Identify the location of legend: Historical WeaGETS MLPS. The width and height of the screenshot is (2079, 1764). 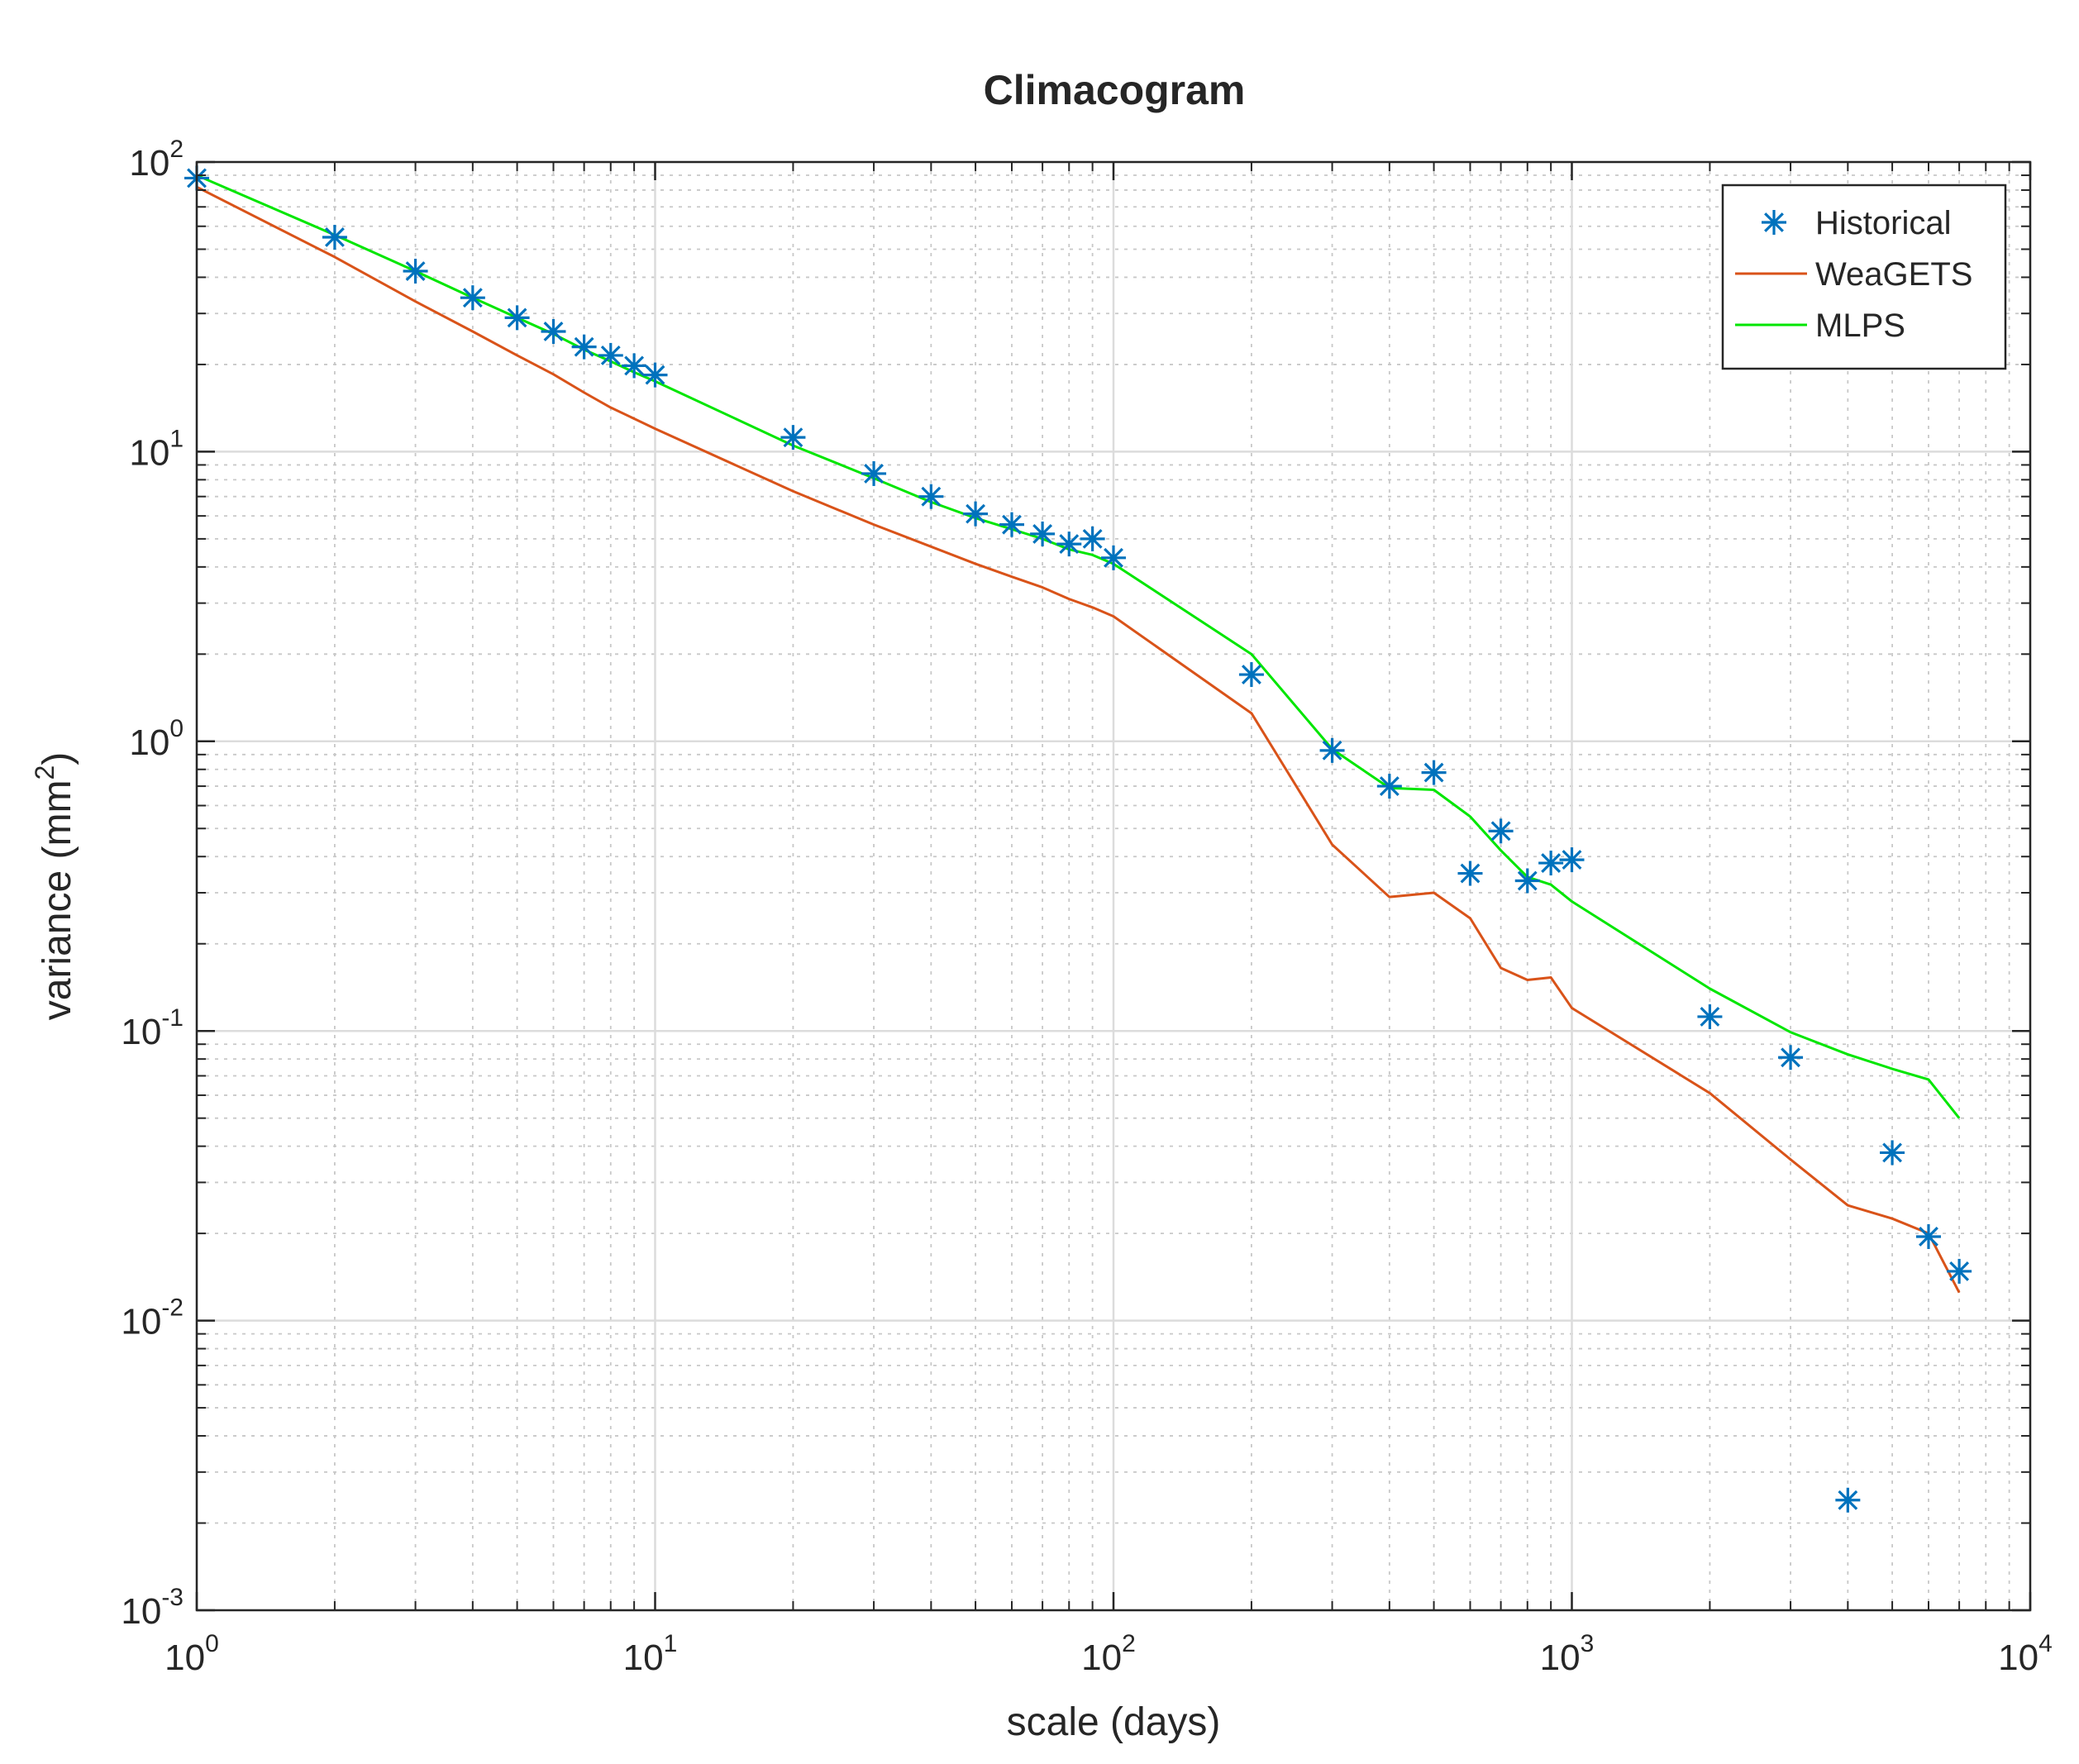
(1864, 277).